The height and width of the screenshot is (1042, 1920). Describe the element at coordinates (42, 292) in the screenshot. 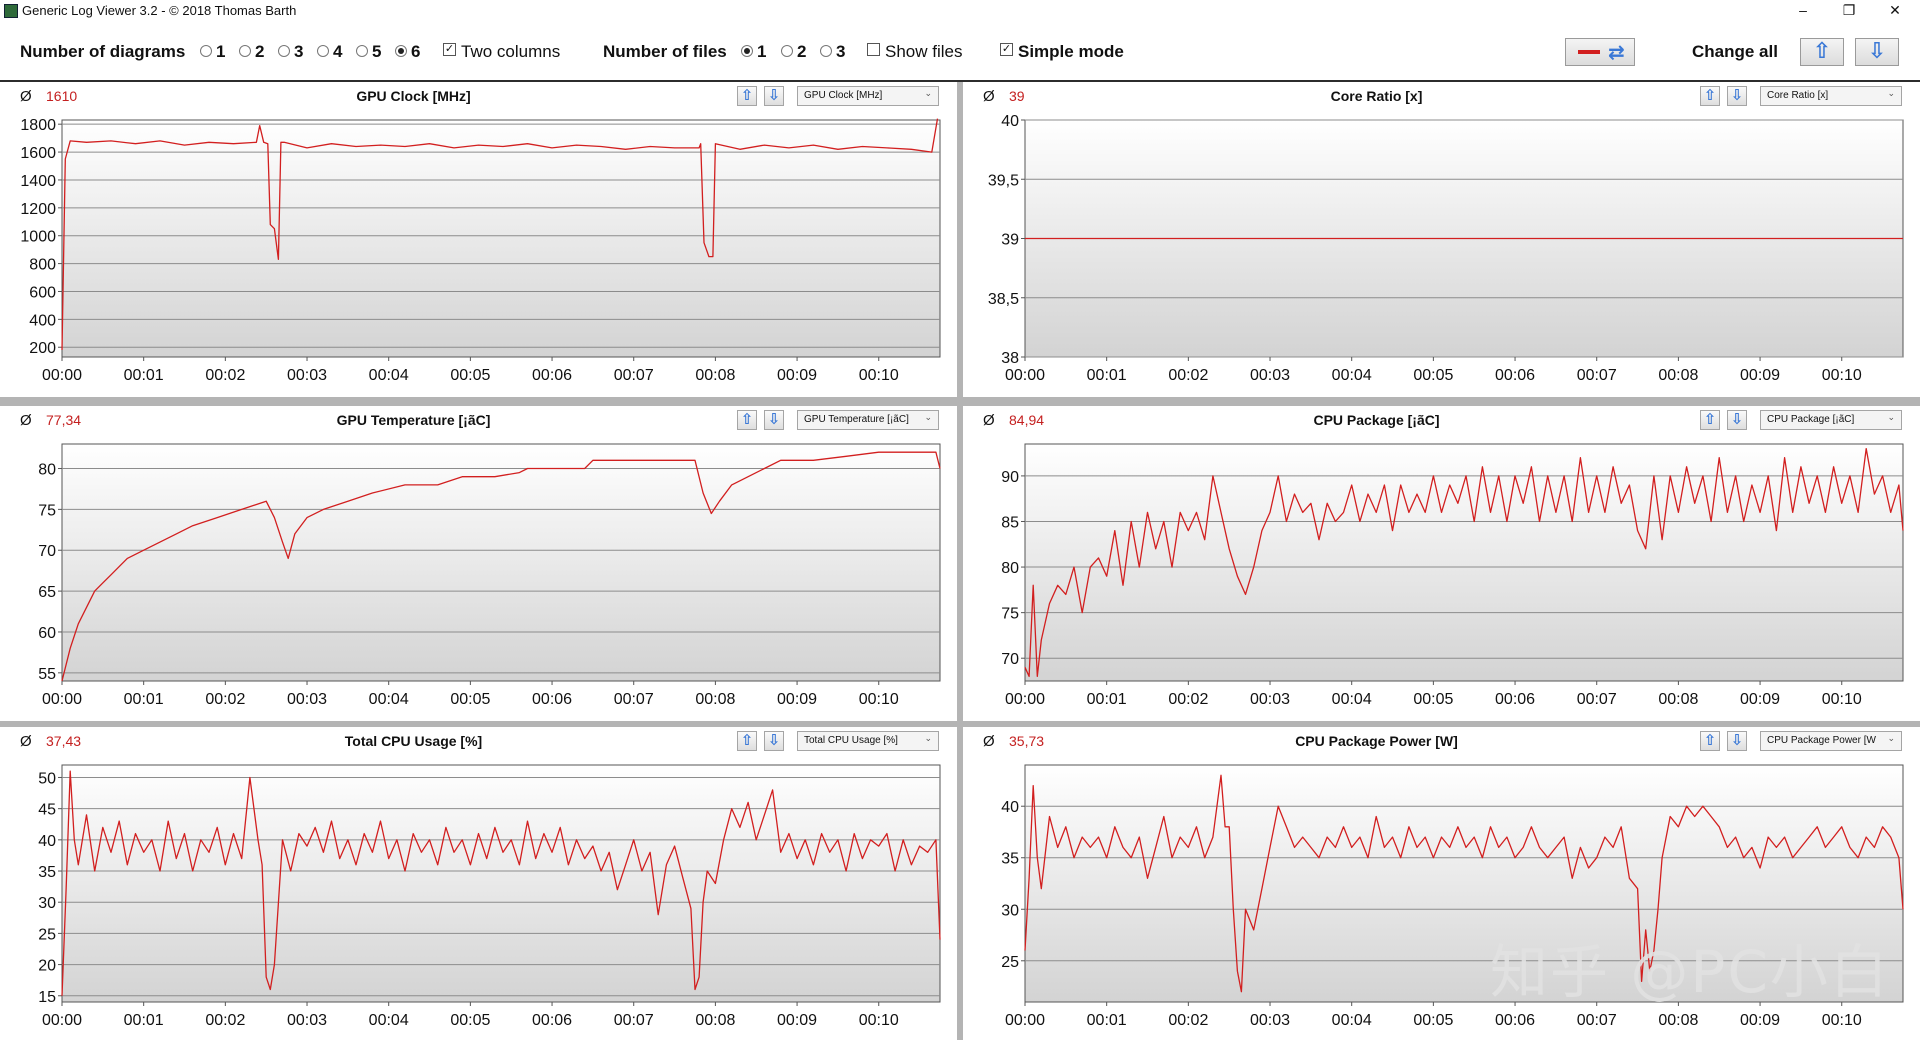

I see `y-tick-label: 600` at that location.